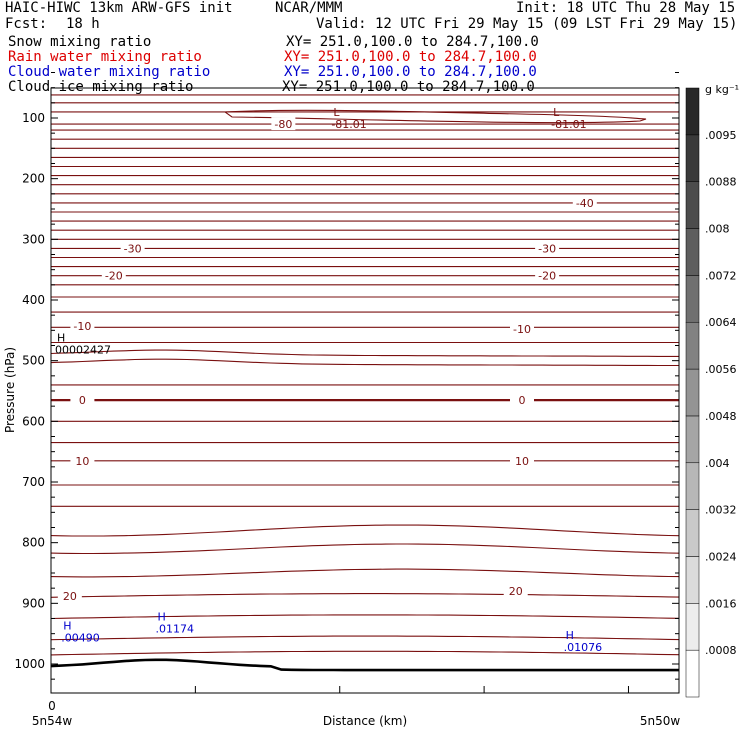 The width and height of the screenshot is (740, 740). What do you see at coordinates (410, 72) in the screenshot?
I see `field-xy-cloud-water: XY= 251.0,100.0 to 284.7,100.0` at bounding box center [410, 72].